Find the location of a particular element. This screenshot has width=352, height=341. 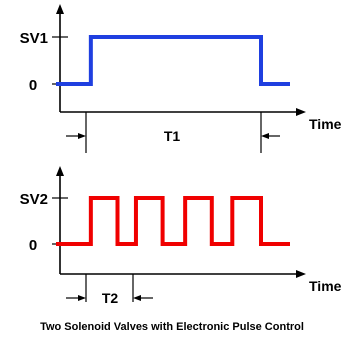

sv2-signal-line is located at coordinates (173, 221).